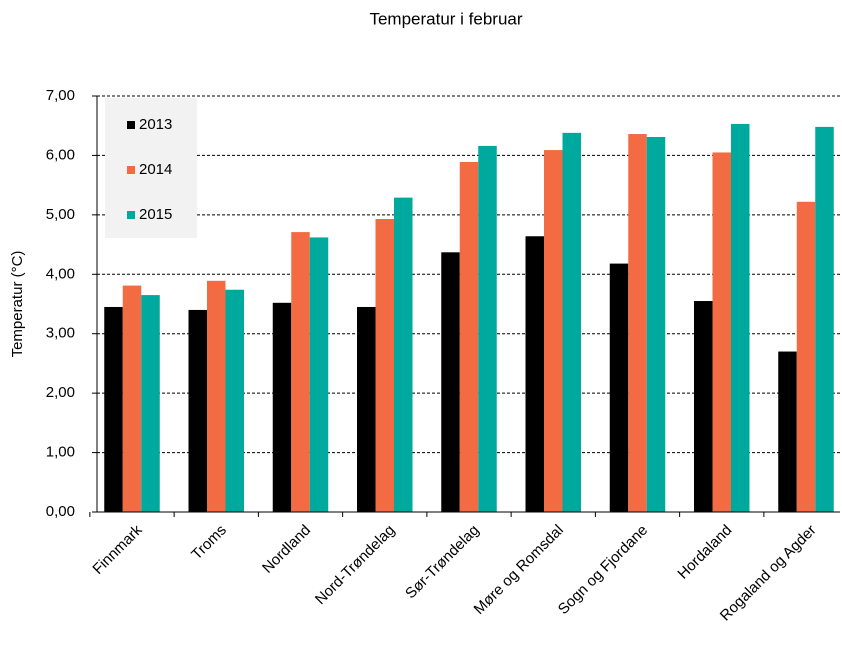 This screenshot has height=655, width=842. I want to click on legend-label: 2014, so click(155, 169).